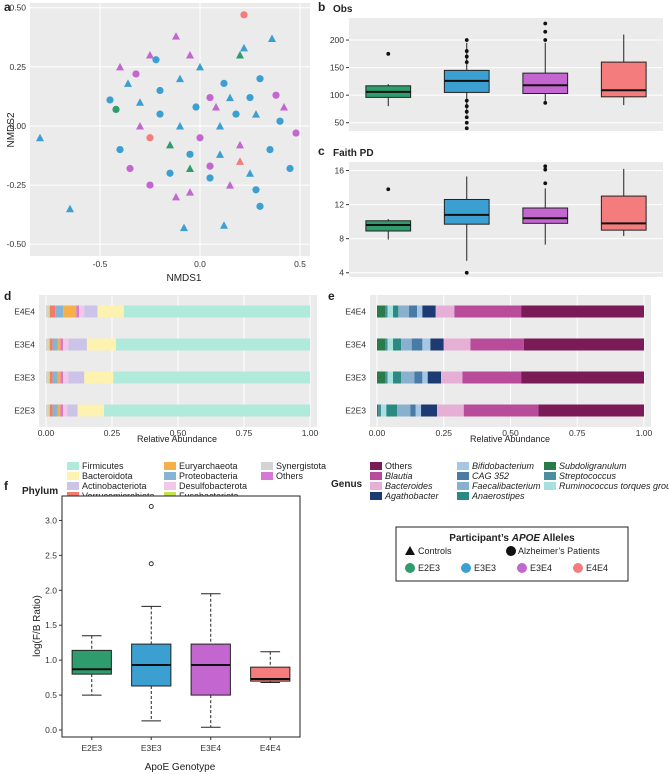 The height and width of the screenshot is (774, 669). Describe the element at coordinates (485, 568) in the screenshot. I see `apoe-legend-label-E3E3: E3E3` at that location.